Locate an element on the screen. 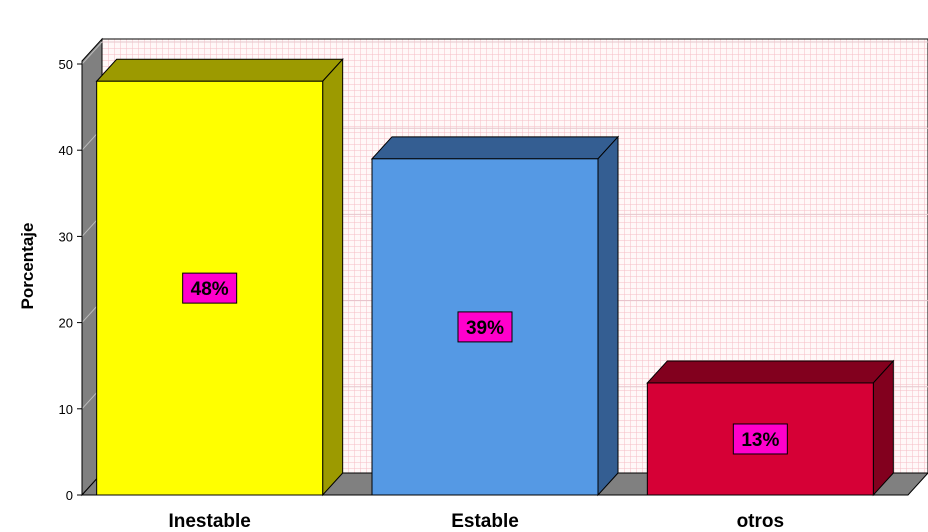  bar-otros is located at coordinates (770, 428).